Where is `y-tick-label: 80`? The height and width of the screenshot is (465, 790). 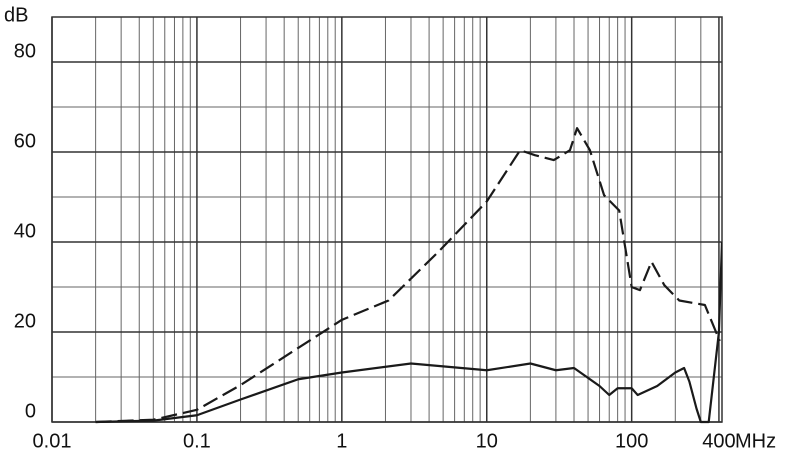
y-tick-label: 80 is located at coordinates (25, 51).